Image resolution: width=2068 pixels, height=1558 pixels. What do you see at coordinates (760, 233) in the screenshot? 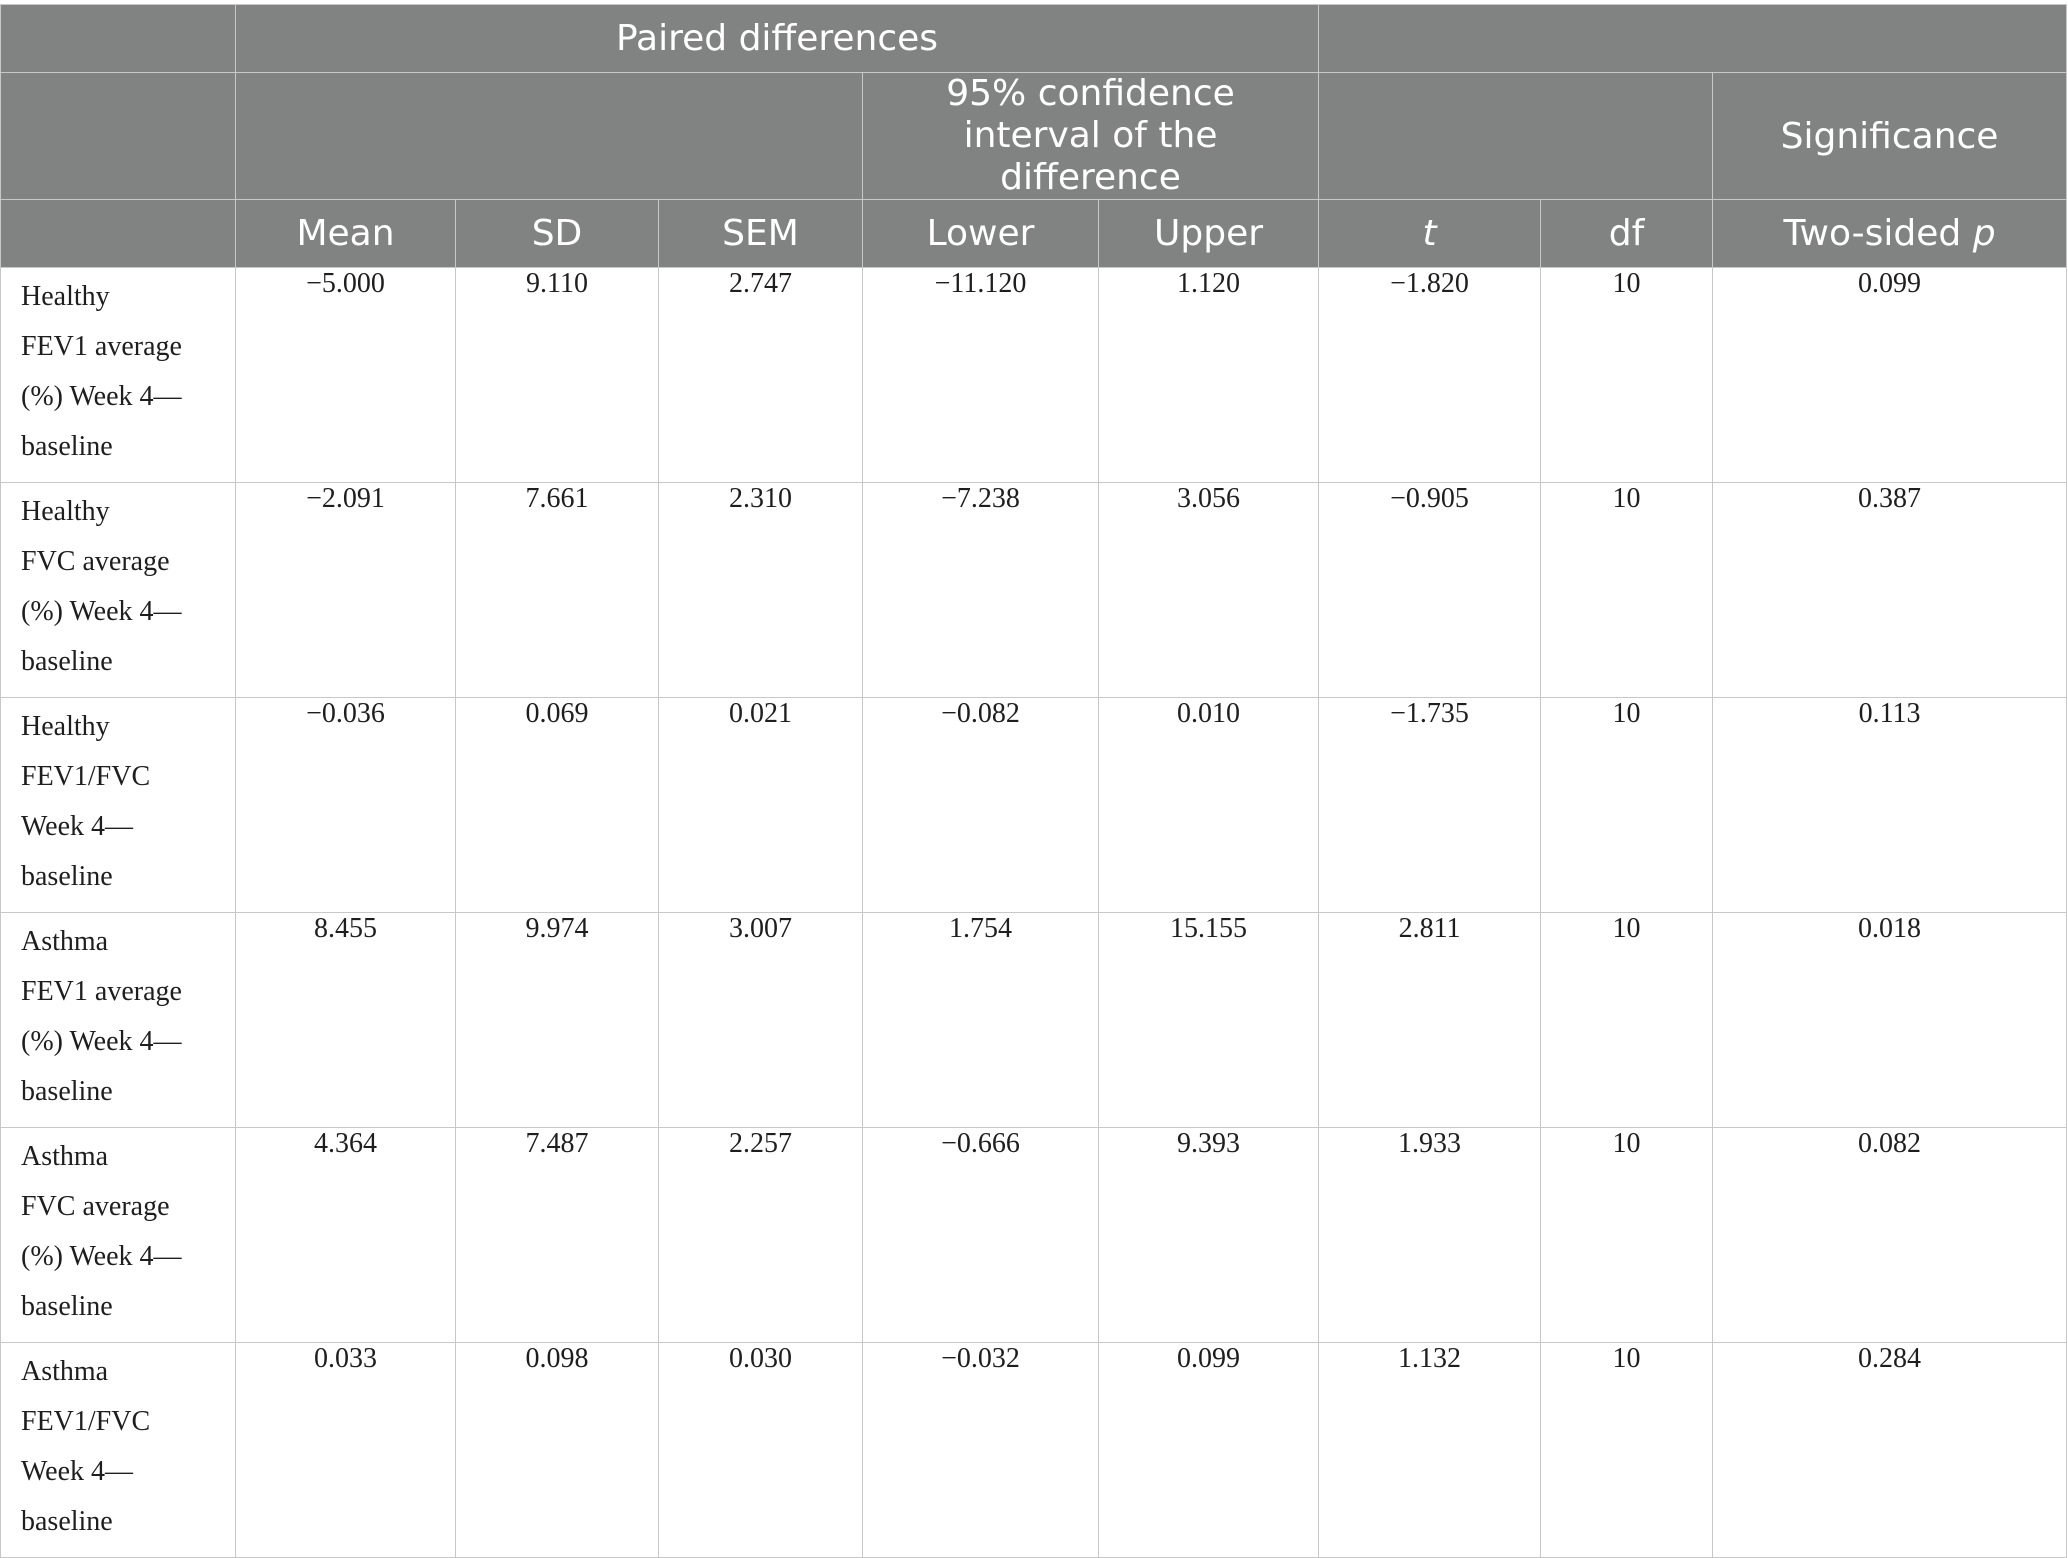
I see `column-header-sem: SEM` at bounding box center [760, 233].